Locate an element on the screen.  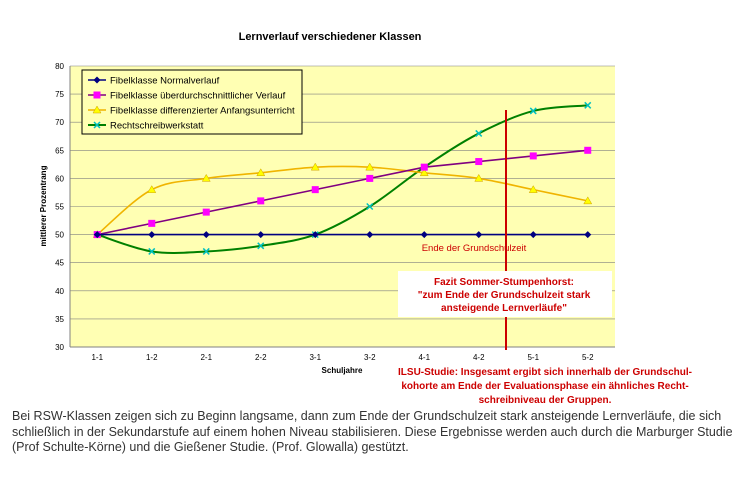
y-tick-label: 60 is located at coordinates (59, 178).